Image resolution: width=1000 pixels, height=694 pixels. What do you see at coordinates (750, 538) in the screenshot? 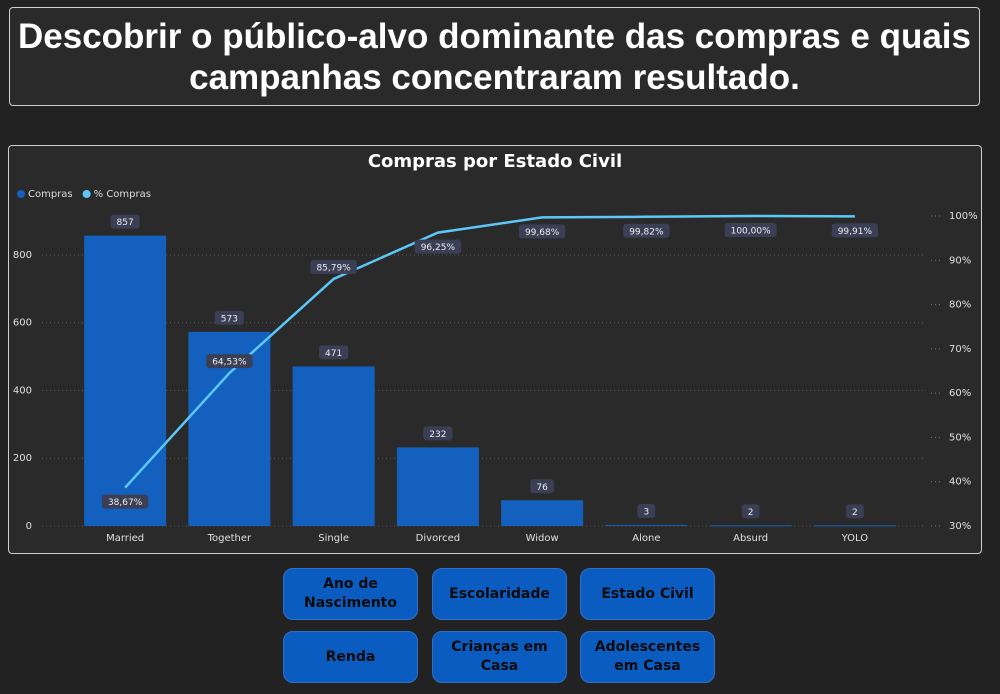
I see `x-tick-label: Absurd` at bounding box center [750, 538].